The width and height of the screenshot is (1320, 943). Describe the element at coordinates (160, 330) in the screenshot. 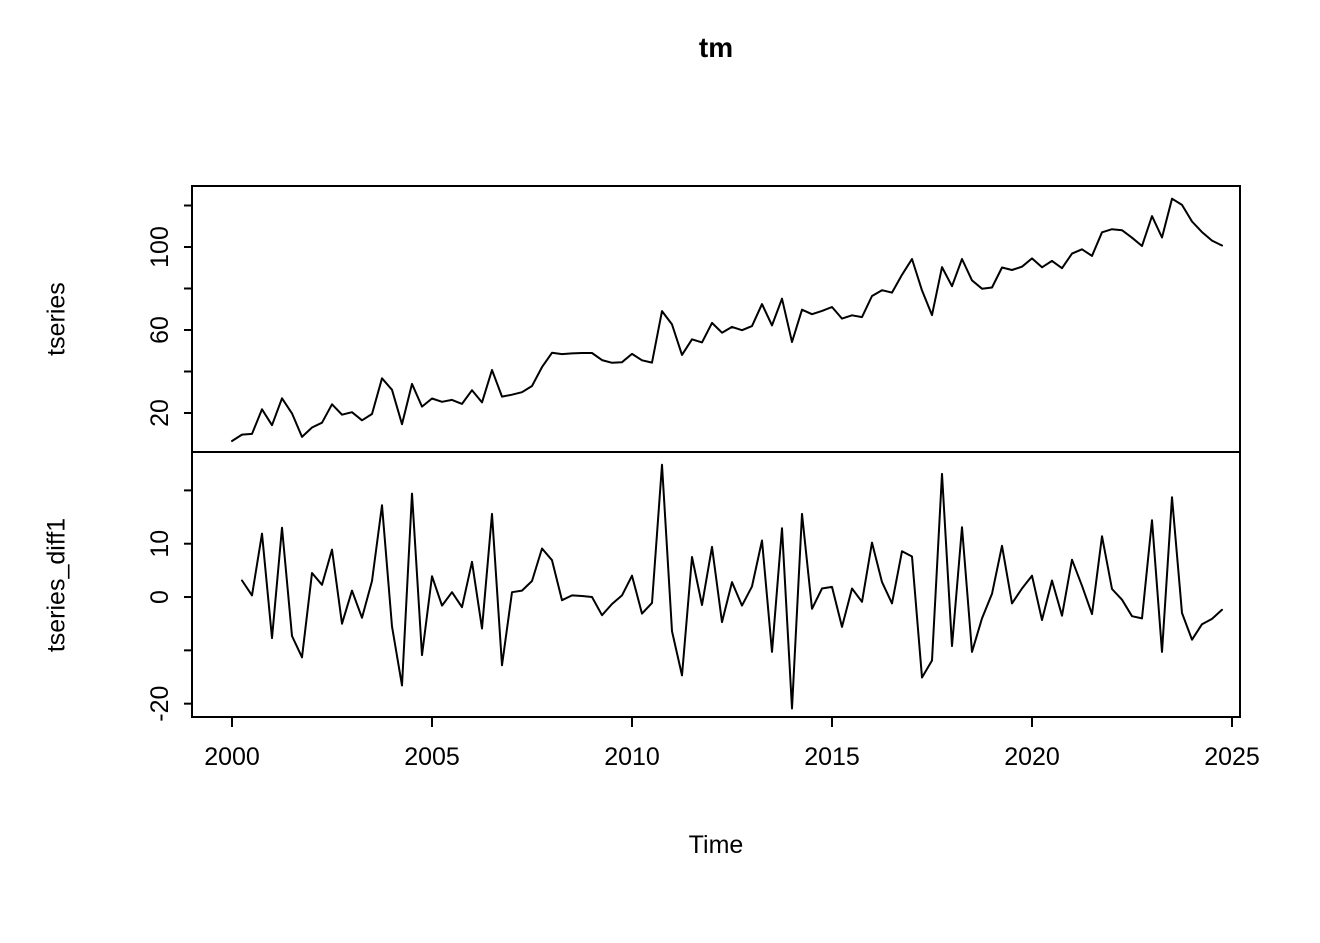

I see `top-y-tick-label: 60` at that location.